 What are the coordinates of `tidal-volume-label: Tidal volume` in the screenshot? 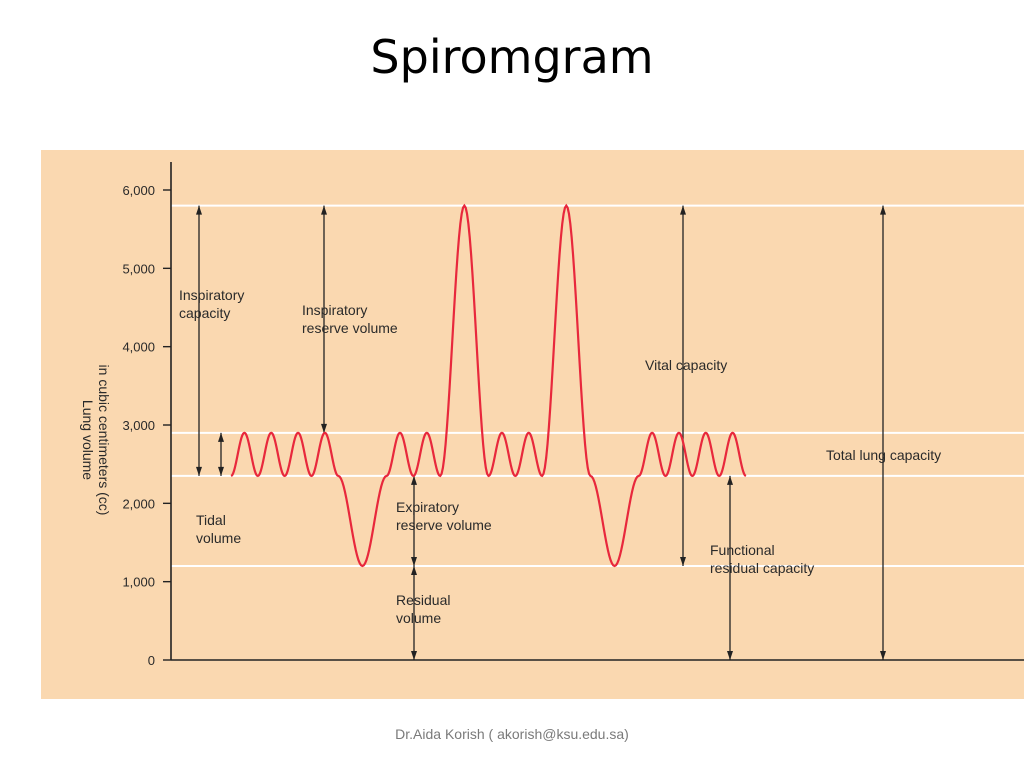 It's located at (218, 529).